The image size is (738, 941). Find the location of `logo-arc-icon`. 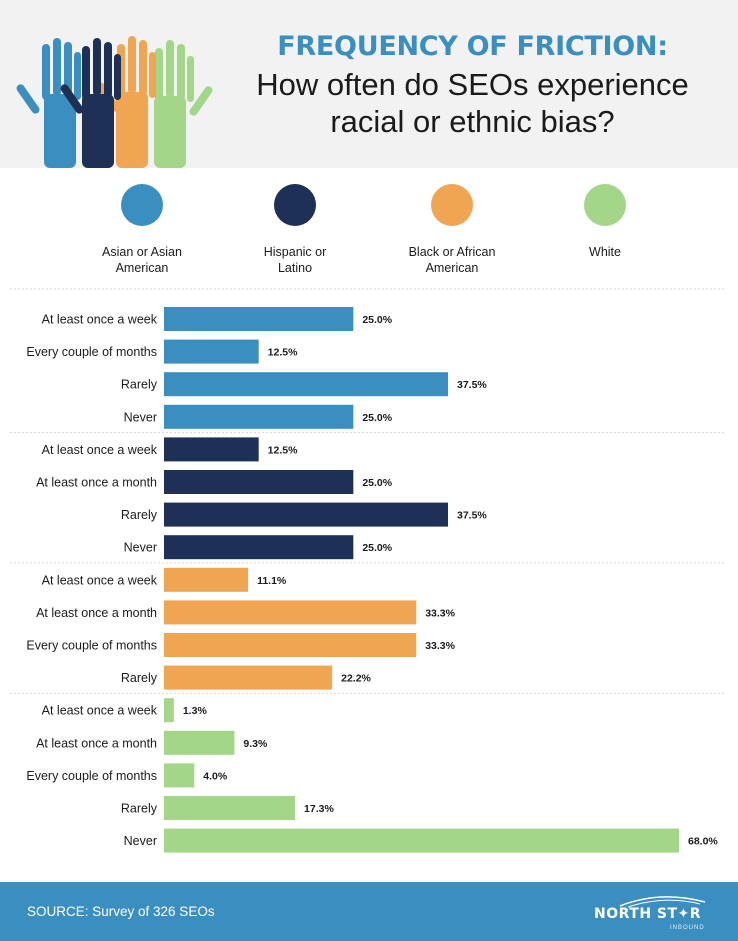

logo-arc-icon is located at coordinates (662, 902).